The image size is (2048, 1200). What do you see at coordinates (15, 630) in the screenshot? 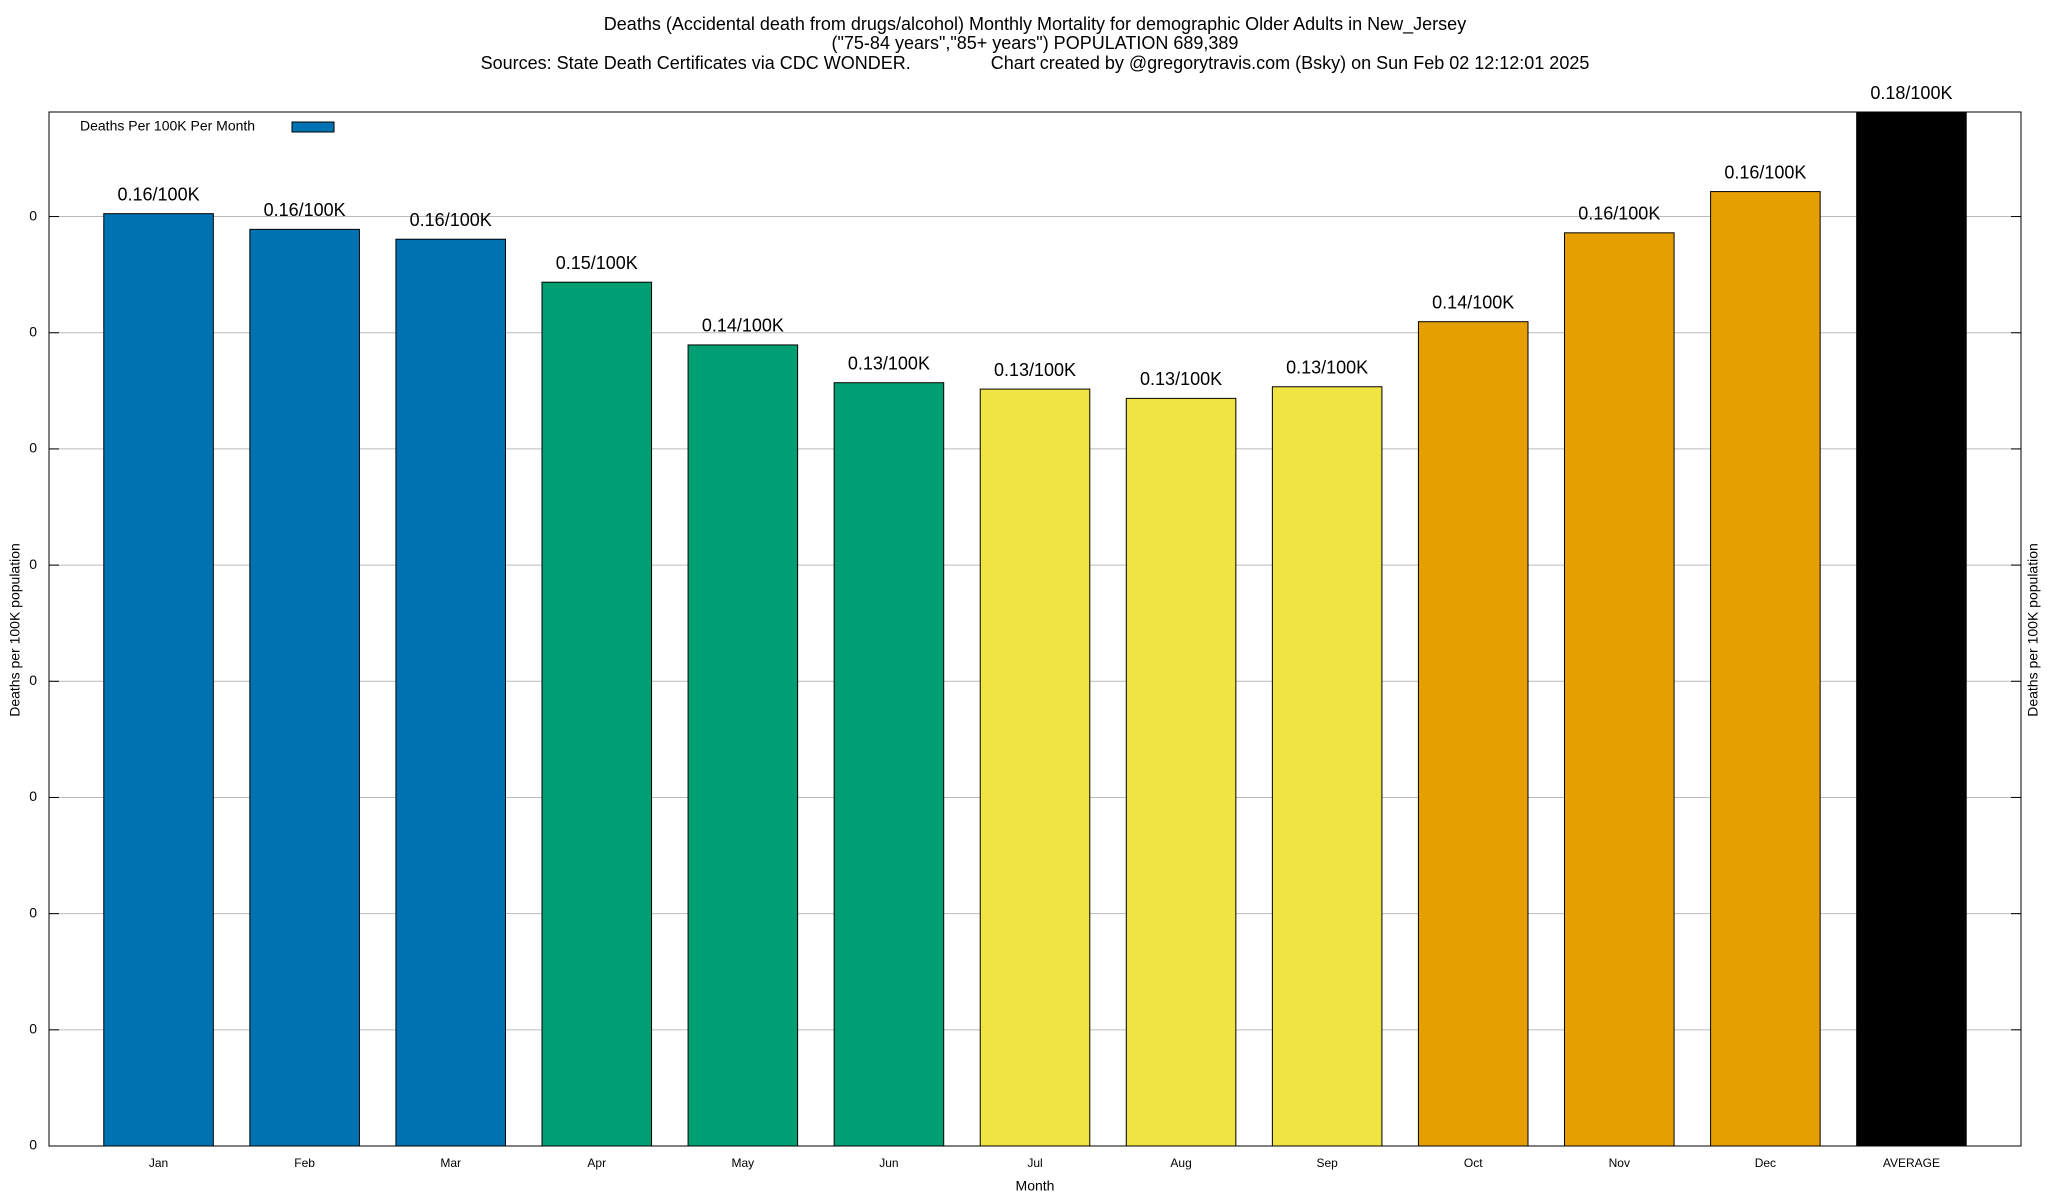
I see `y-axis-label: Deaths per 100K population` at bounding box center [15, 630].